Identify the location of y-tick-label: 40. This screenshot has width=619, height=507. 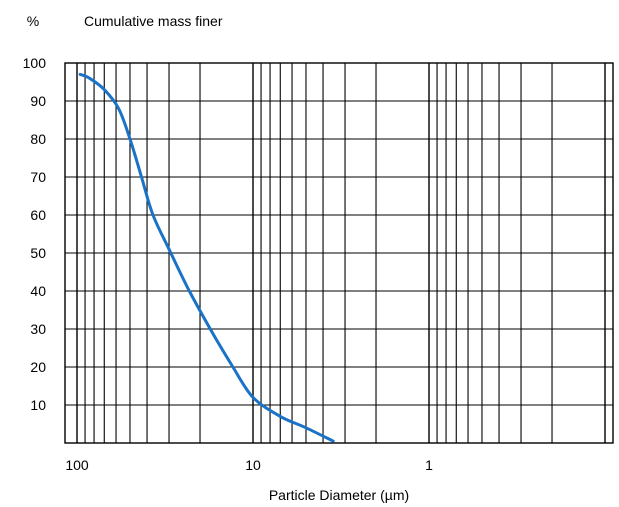
(38, 291).